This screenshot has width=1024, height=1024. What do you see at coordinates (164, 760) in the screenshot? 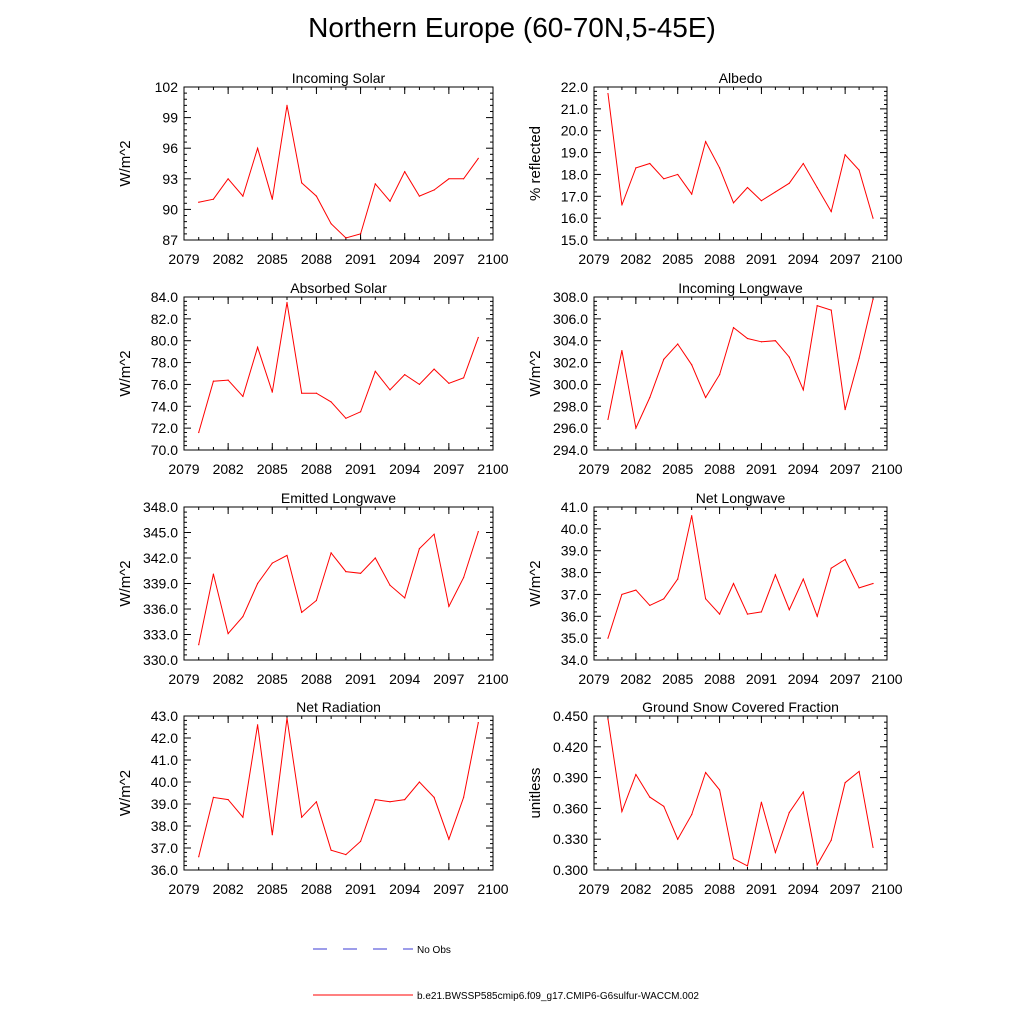
I see `y-tick-label: 41.0` at bounding box center [164, 760].